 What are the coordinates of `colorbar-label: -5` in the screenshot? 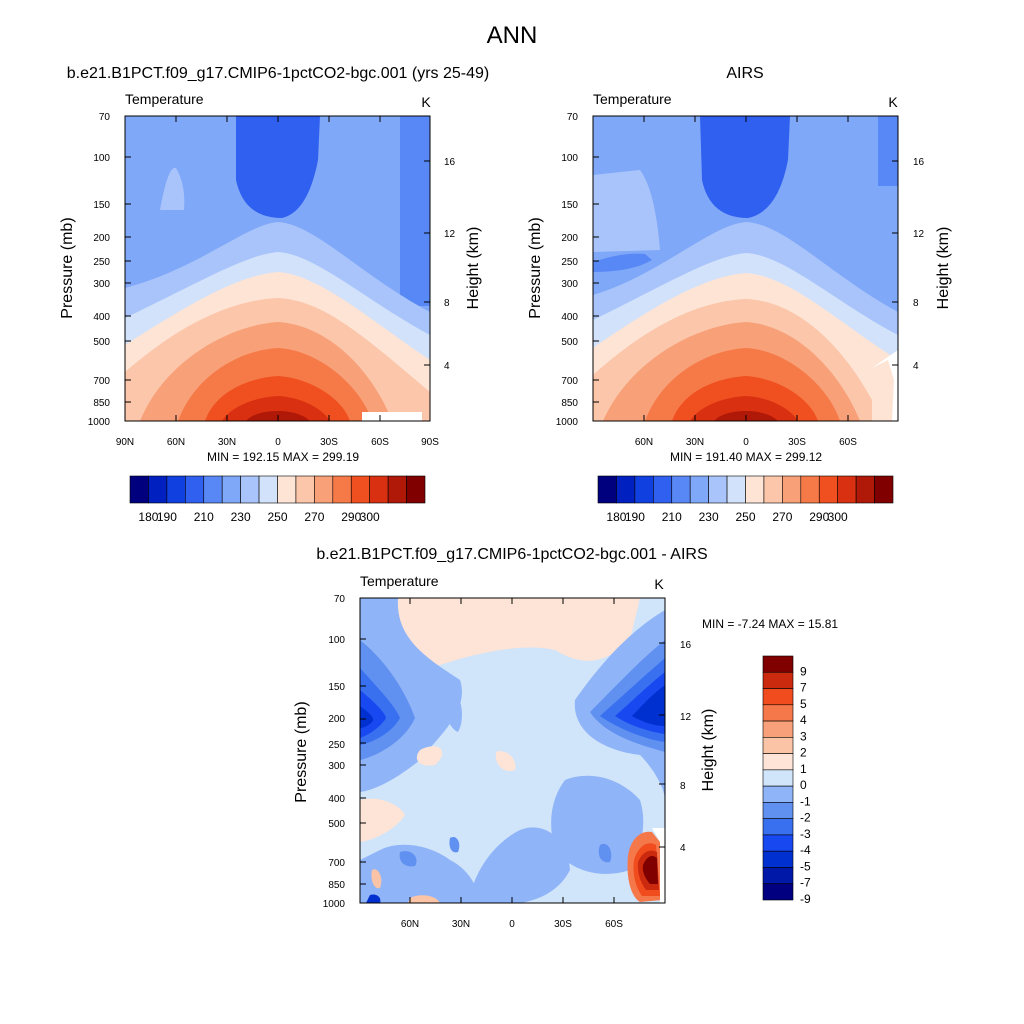 It's located at (805, 866).